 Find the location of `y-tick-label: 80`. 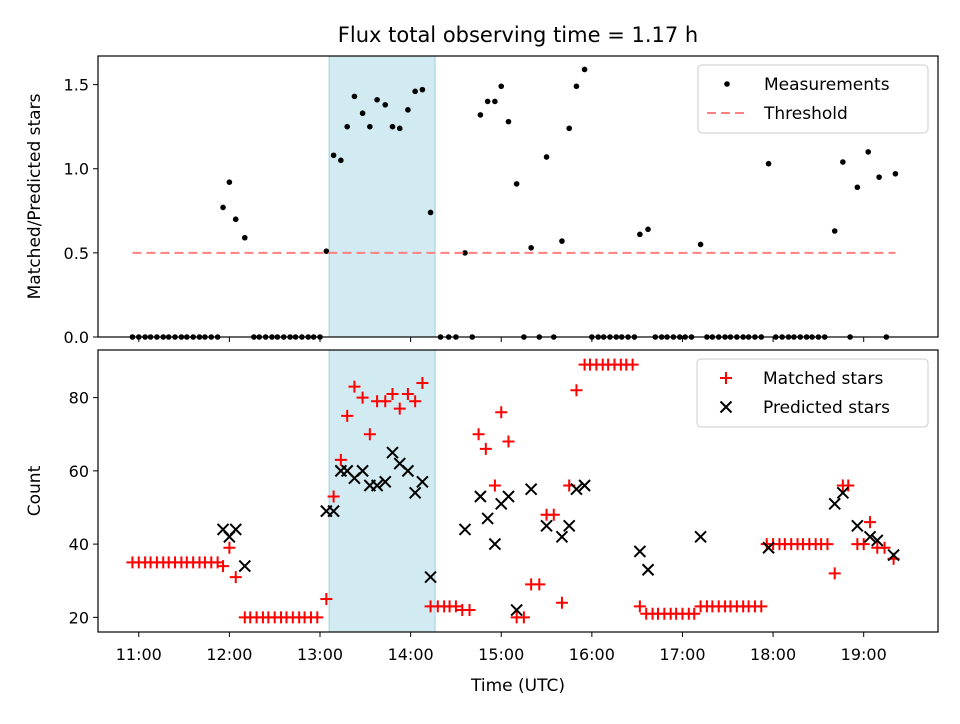

y-tick-label: 80 is located at coordinates (79, 398).